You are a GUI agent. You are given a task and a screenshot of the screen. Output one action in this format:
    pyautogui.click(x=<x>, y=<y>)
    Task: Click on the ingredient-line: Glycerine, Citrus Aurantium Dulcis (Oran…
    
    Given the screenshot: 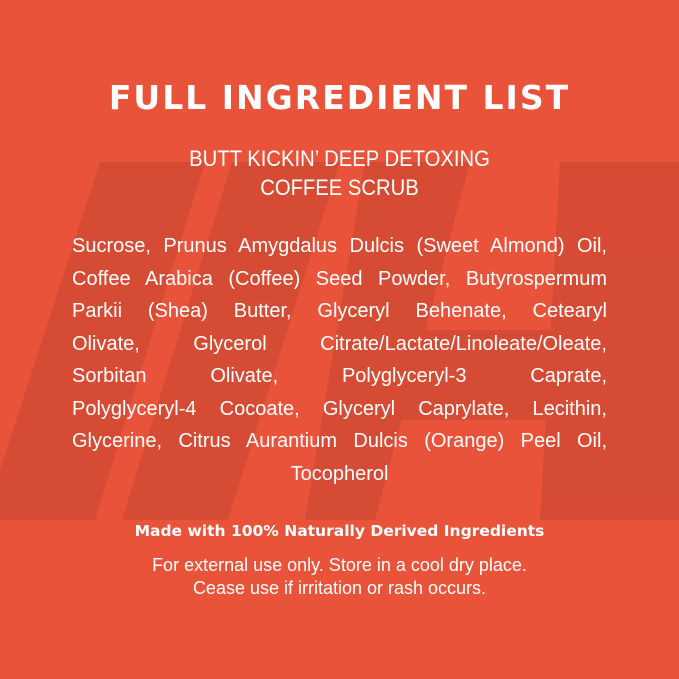 What is the action you would take?
    pyautogui.click(x=339, y=441)
    